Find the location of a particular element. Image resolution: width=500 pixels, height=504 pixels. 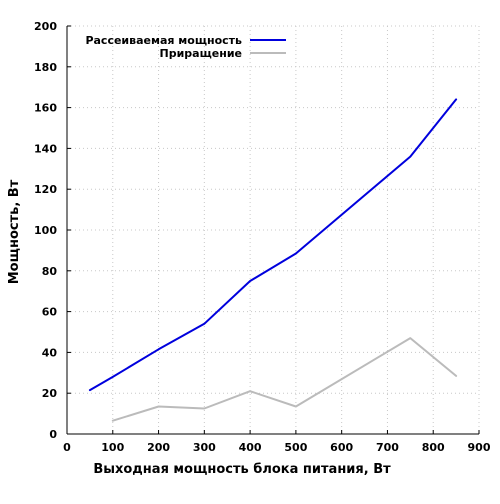

x-tick-label: 800 is located at coordinates (433, 447).